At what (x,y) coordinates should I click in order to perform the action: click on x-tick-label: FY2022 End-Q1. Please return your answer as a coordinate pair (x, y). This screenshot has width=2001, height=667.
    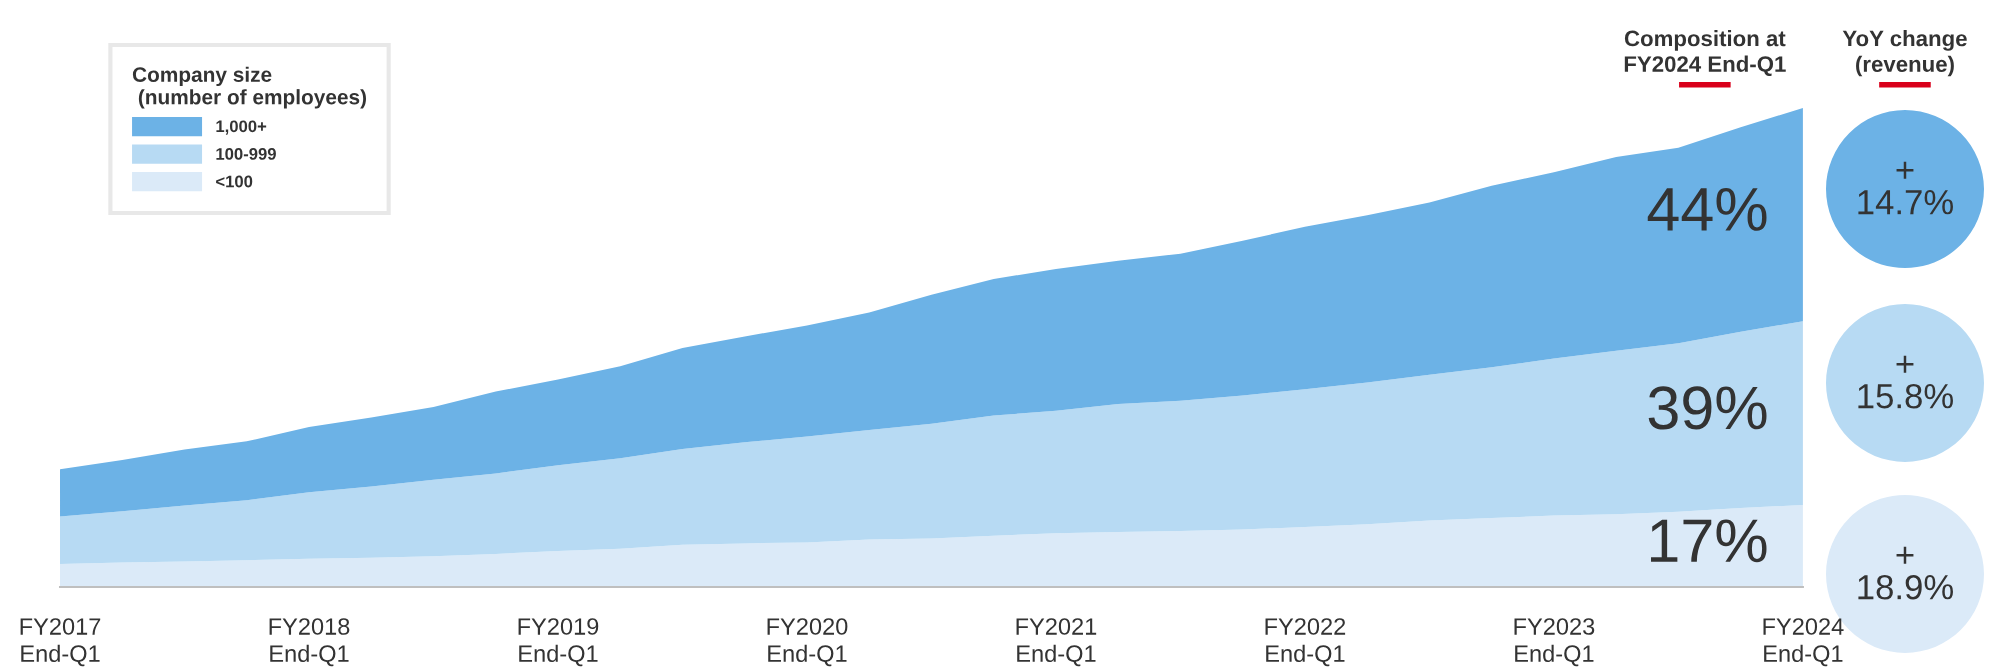
    Looking at the image, I should click on (1305, 642).